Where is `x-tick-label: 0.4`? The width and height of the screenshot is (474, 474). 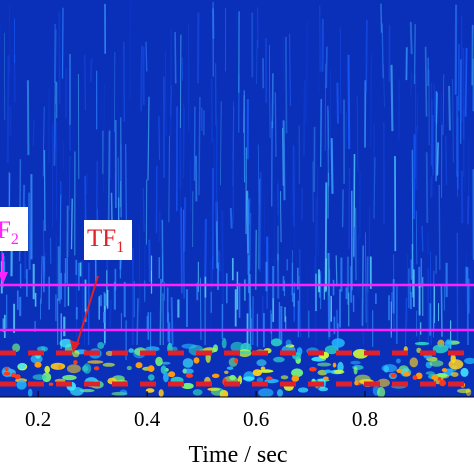
x-tick-label: 0.4 is located at coordinates (147, 419).